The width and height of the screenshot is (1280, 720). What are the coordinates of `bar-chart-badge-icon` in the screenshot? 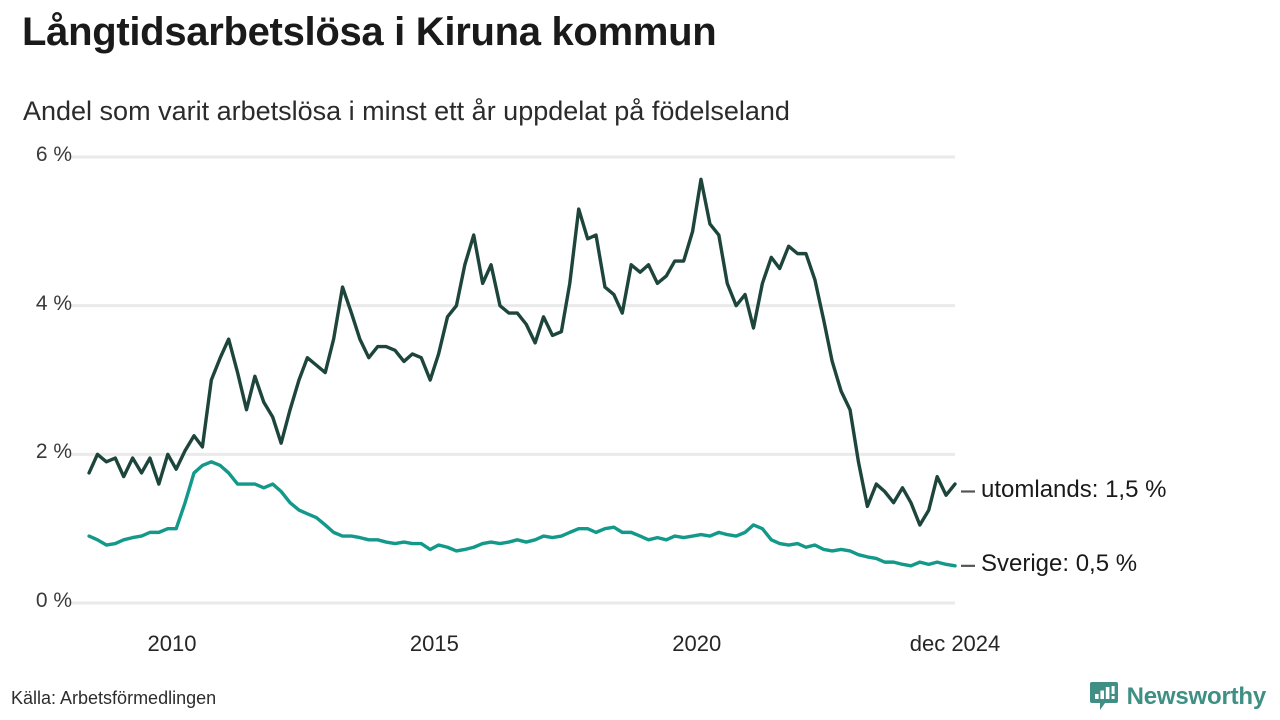 It's located at (1103, 696).